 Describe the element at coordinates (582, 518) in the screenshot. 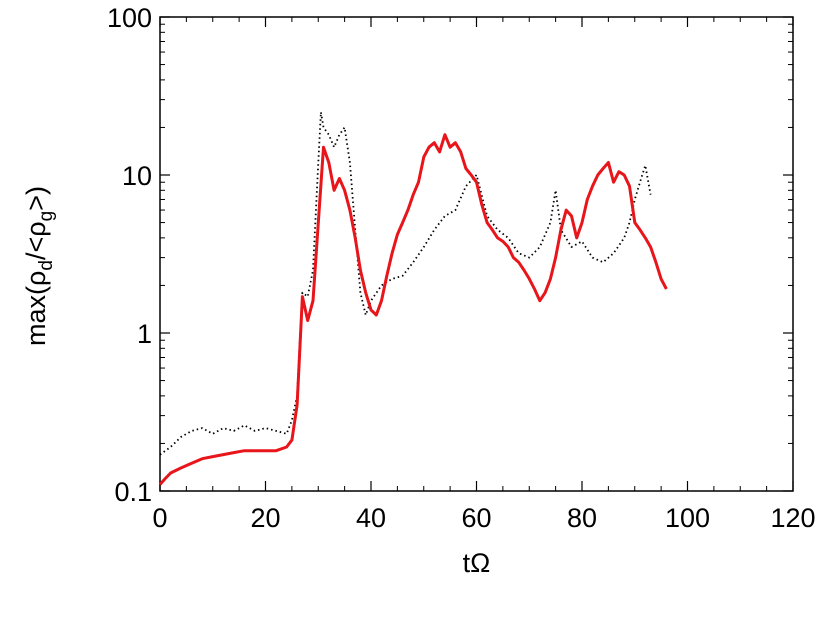

I see `x-tick-label: 80` at that location.